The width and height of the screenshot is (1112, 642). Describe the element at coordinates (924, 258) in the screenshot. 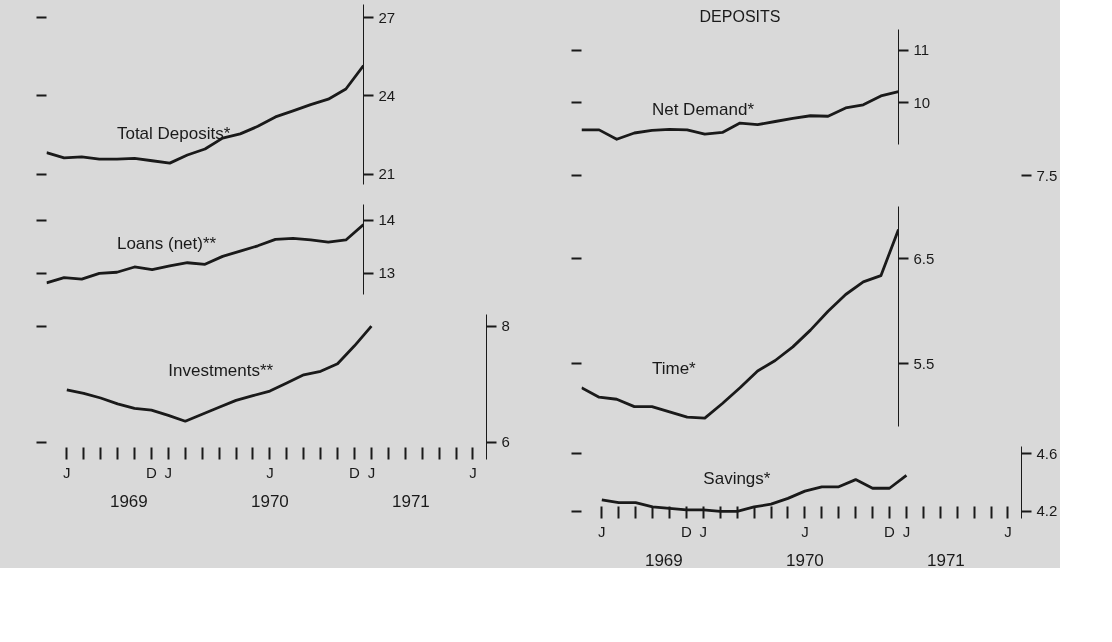

I see `y-tick-label: 6.5` at that location.